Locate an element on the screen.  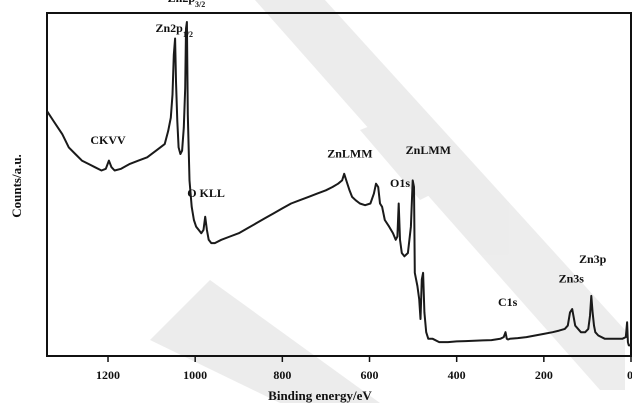
x-axis-title: Binding energy/eV is located at coordinates (320, 395).